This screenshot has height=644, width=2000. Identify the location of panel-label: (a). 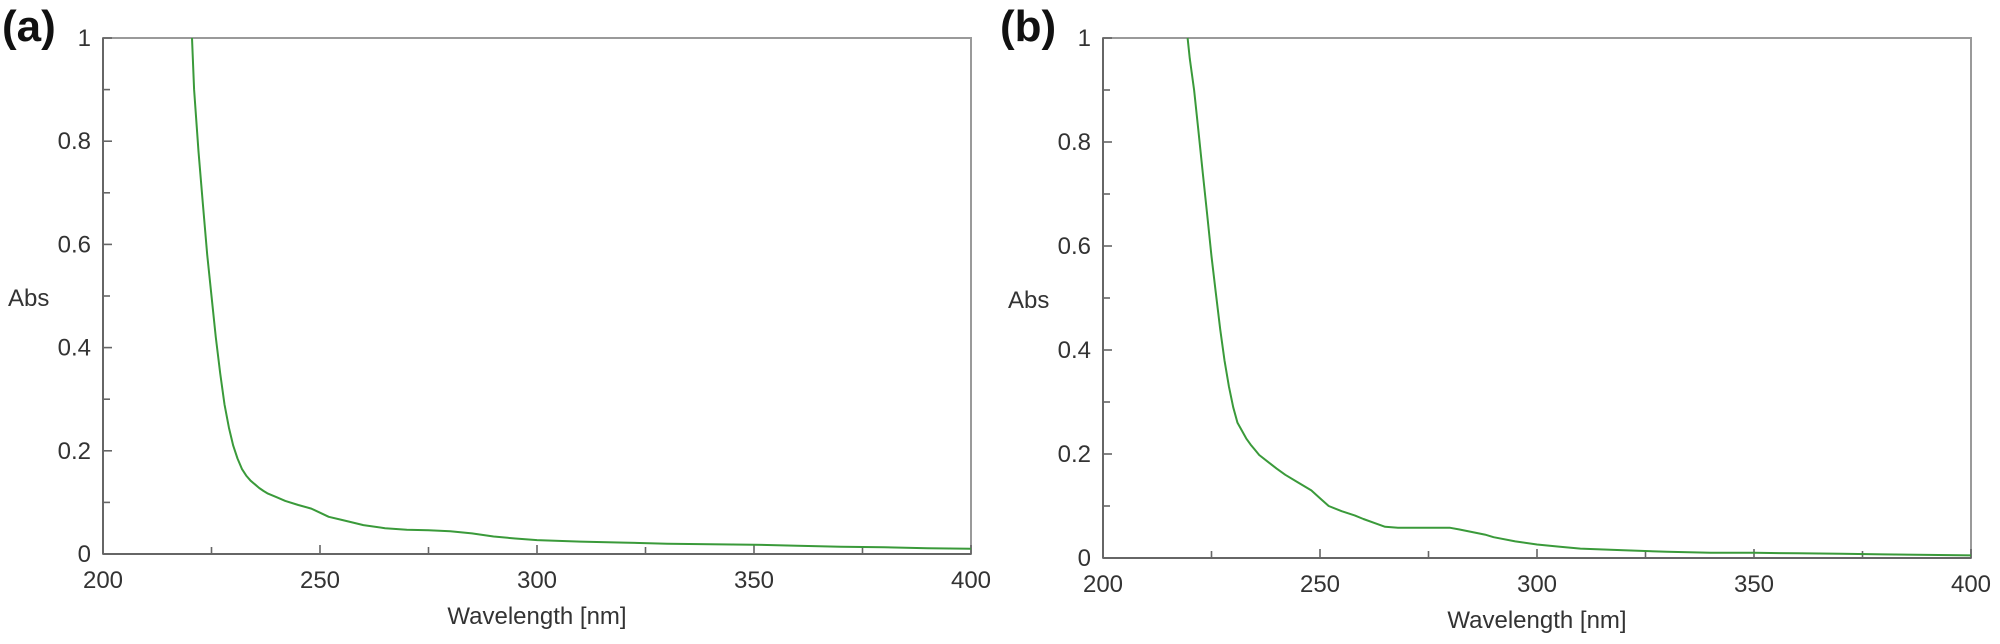
(29, 26).